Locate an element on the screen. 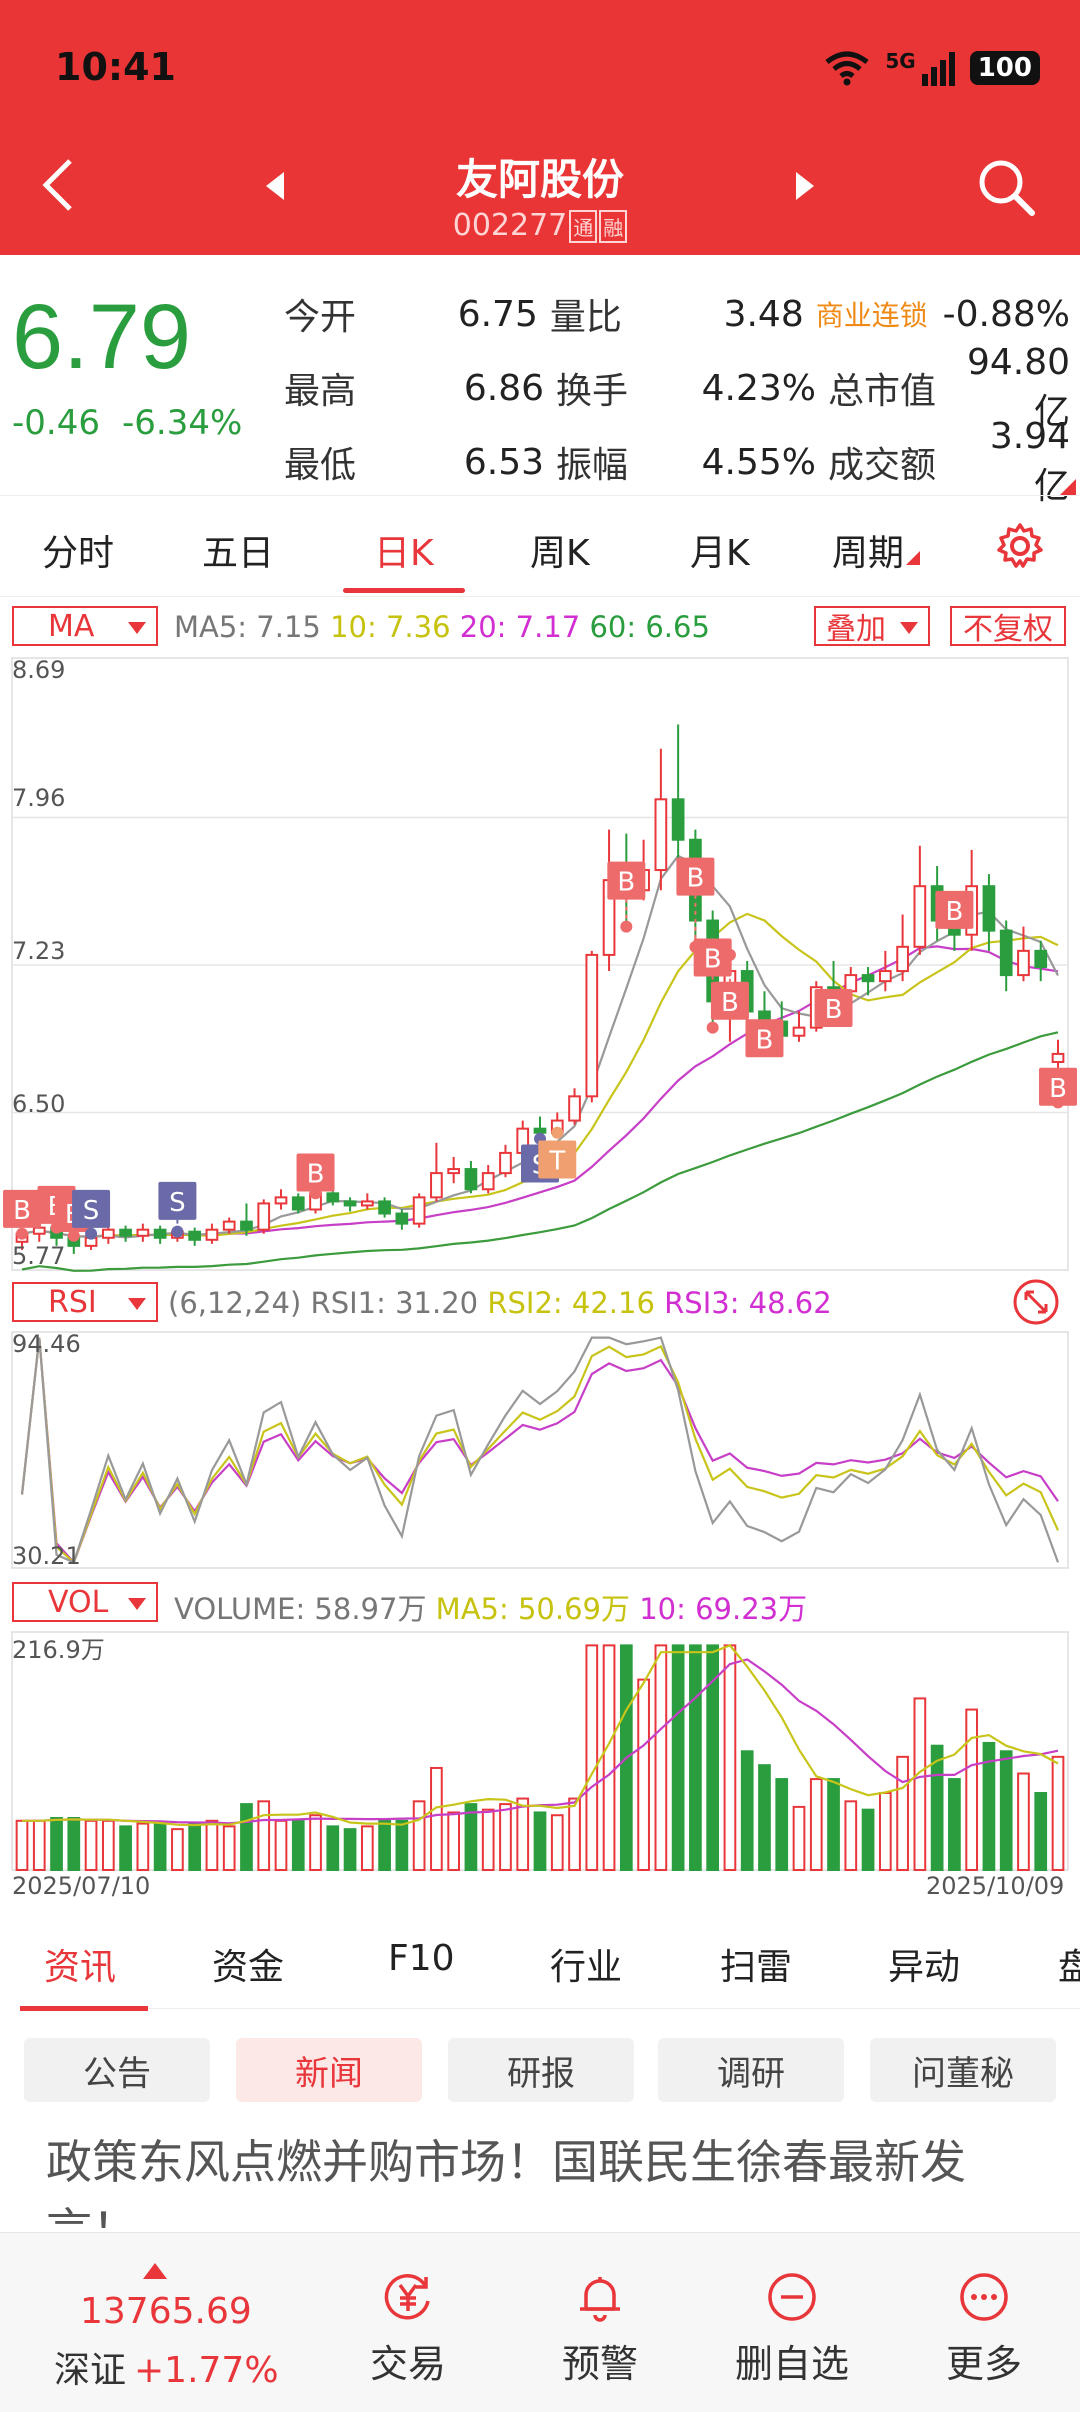 The width and height of the screenshot is (1080, 2412). bottom-bar: 13765.69 深证 +1.77% 交易 预警 删自选 更多 is located at coordinates (540, 2322).